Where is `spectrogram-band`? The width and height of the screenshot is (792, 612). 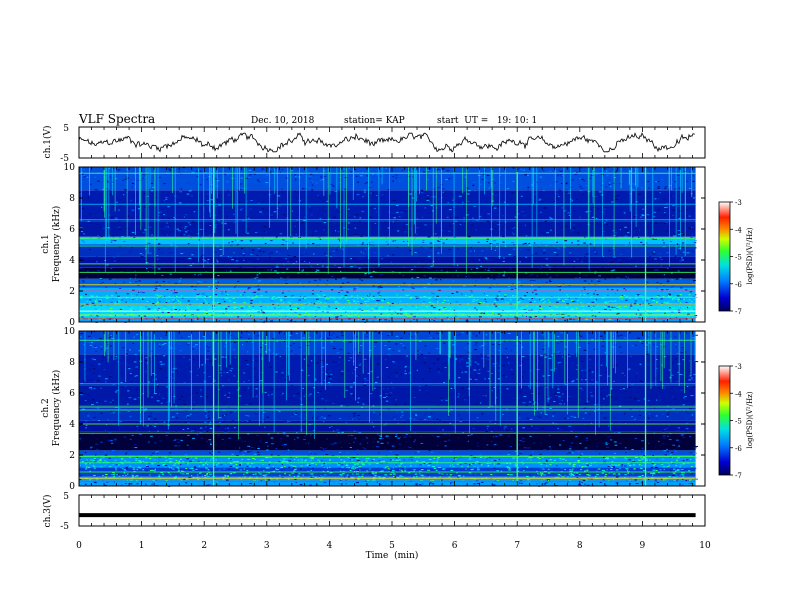 spectrogram-band is located at coordinates (387, 452).